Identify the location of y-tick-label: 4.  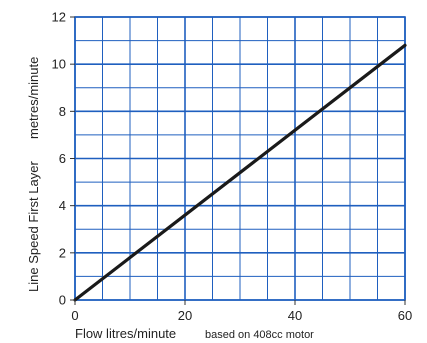
(62, 205).